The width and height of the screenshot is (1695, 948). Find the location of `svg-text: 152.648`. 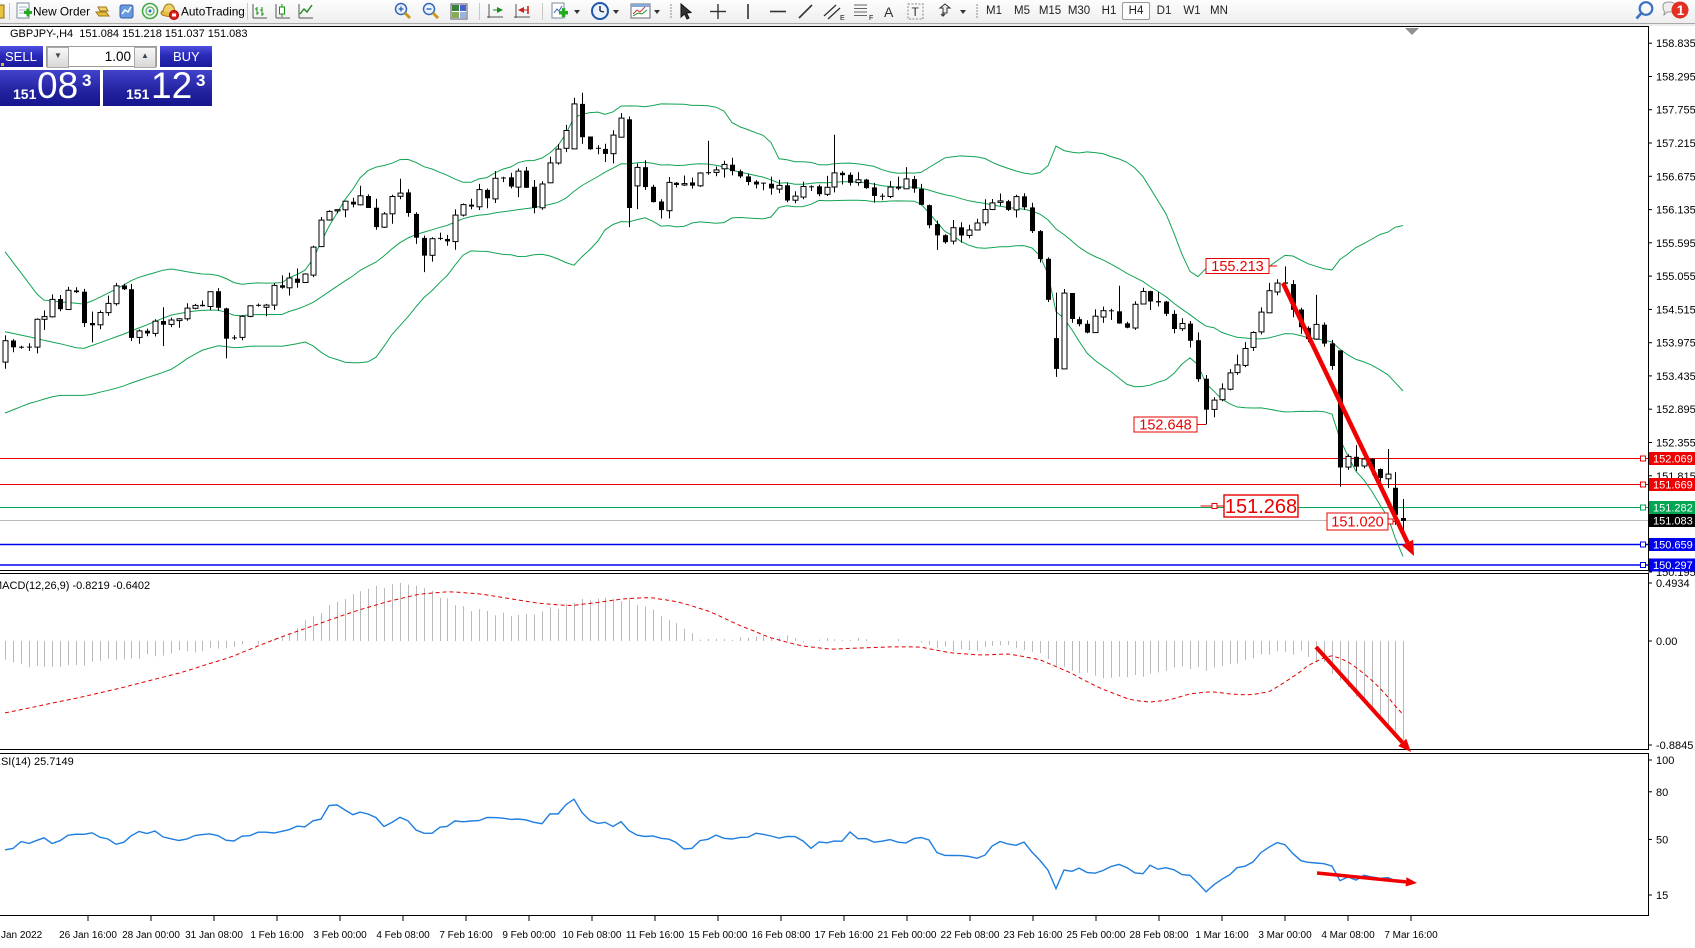

svg-text: 152.648 is located at coordinates (1165, 426).